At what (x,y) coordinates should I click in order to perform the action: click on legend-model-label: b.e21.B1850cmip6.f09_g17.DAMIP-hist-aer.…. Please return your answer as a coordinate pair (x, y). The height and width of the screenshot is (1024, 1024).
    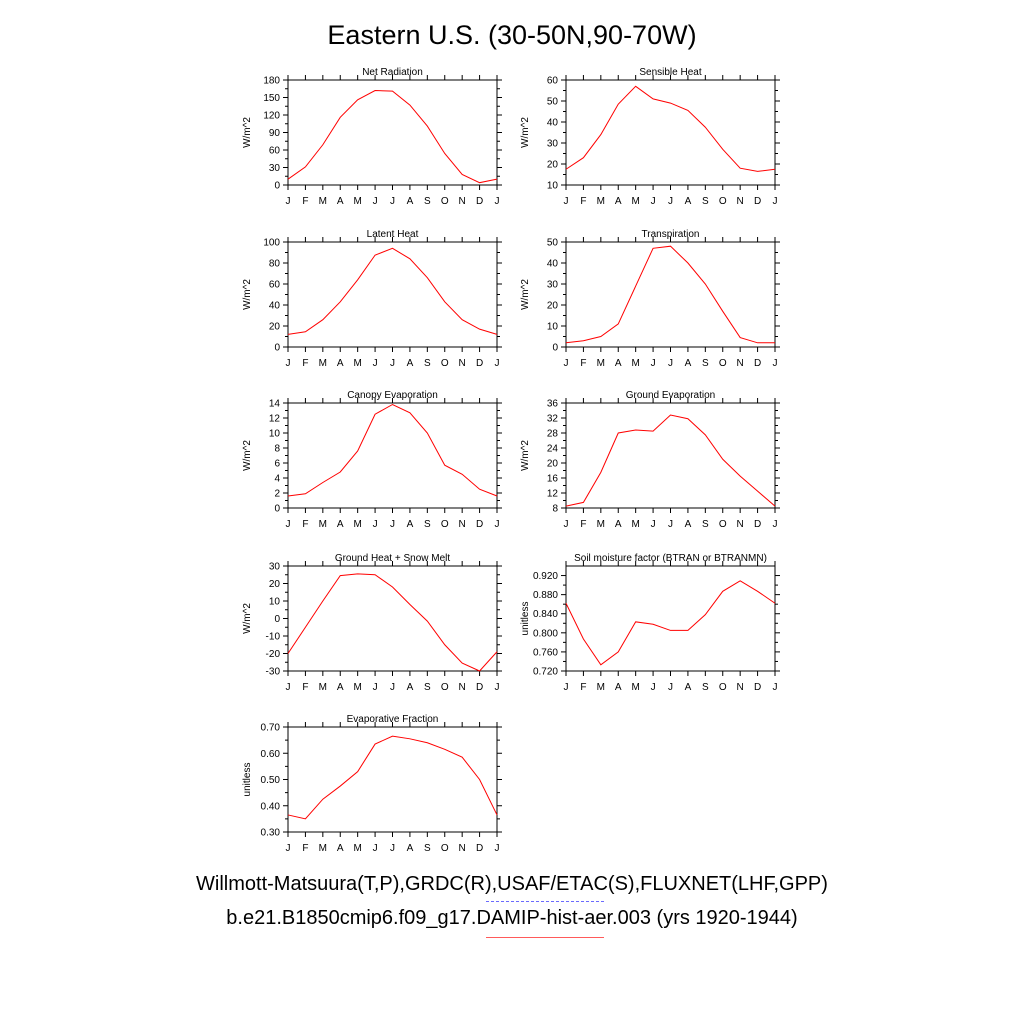
    Looking at the image, I should click on (512, 918).